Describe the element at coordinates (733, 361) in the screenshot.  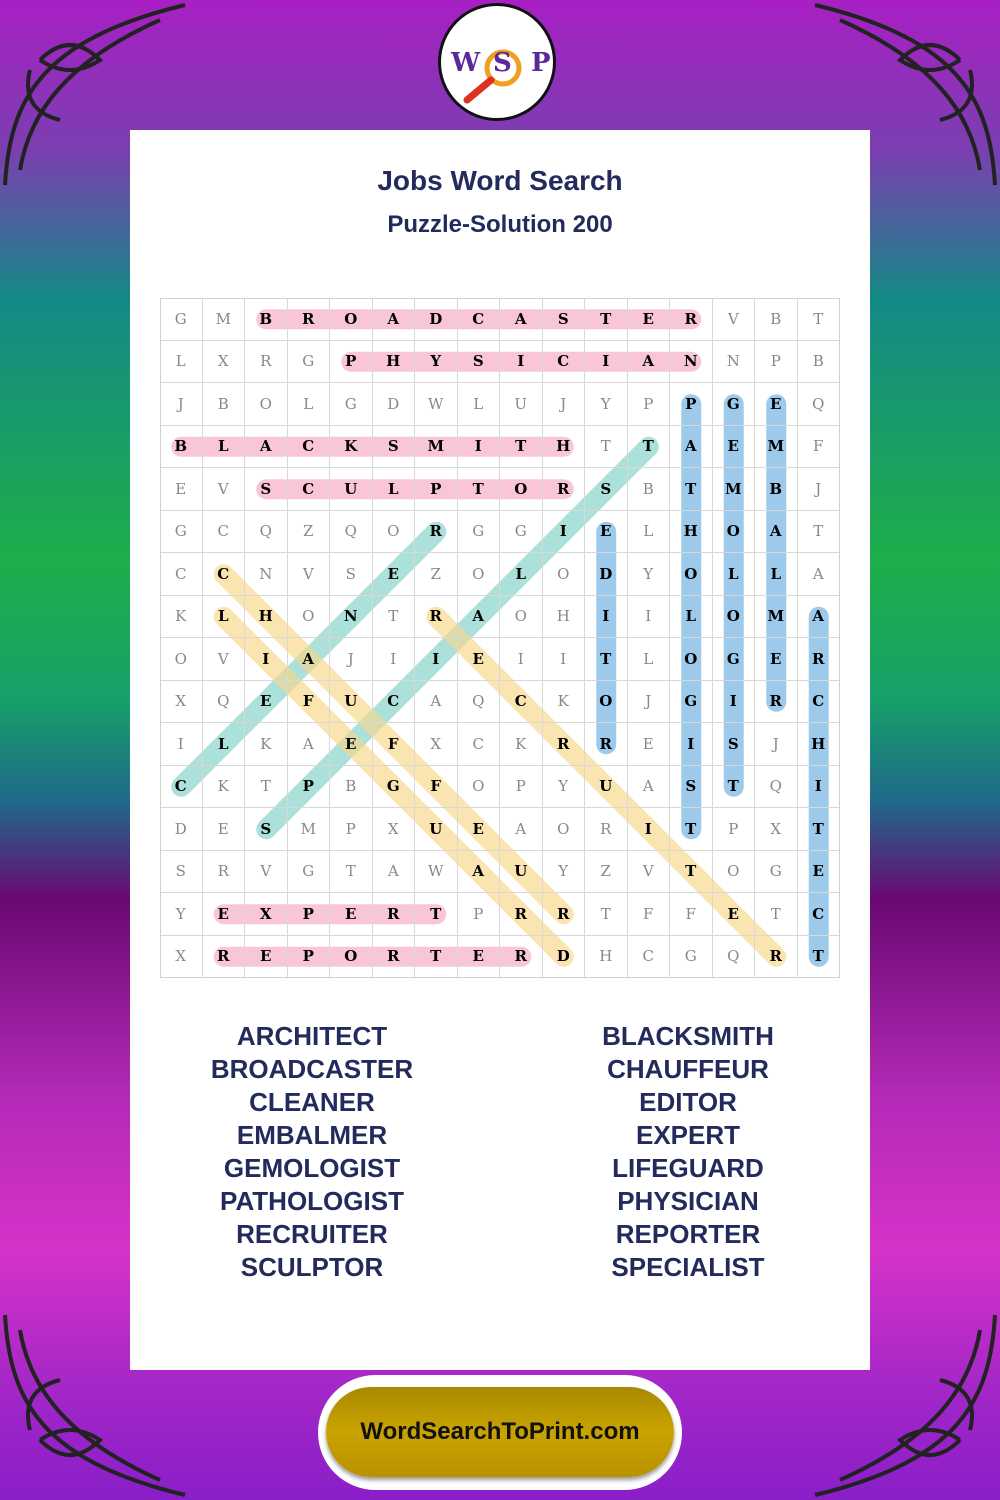
I see `grid-cell: N` at that location.